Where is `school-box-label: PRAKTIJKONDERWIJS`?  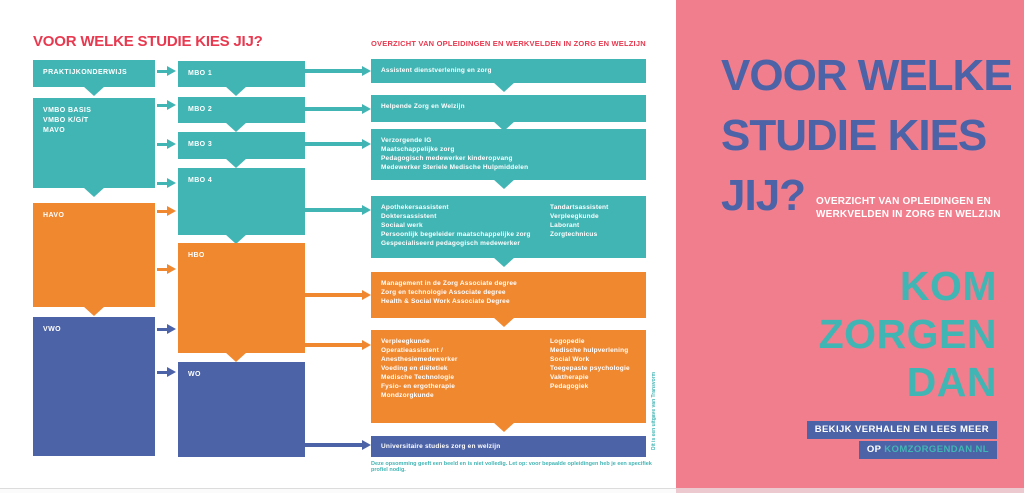 school-box-label: PRAKTIJKONDERWIJS is located at coordinates (85, 72).